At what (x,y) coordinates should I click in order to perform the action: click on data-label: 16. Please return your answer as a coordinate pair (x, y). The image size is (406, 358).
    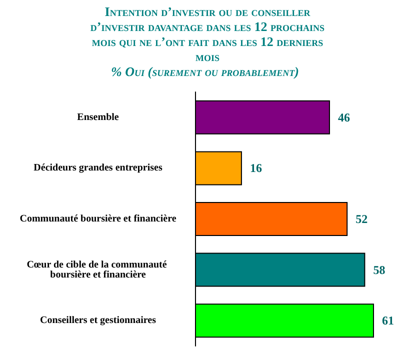
    Looking at the image, I should click on (256, 168).